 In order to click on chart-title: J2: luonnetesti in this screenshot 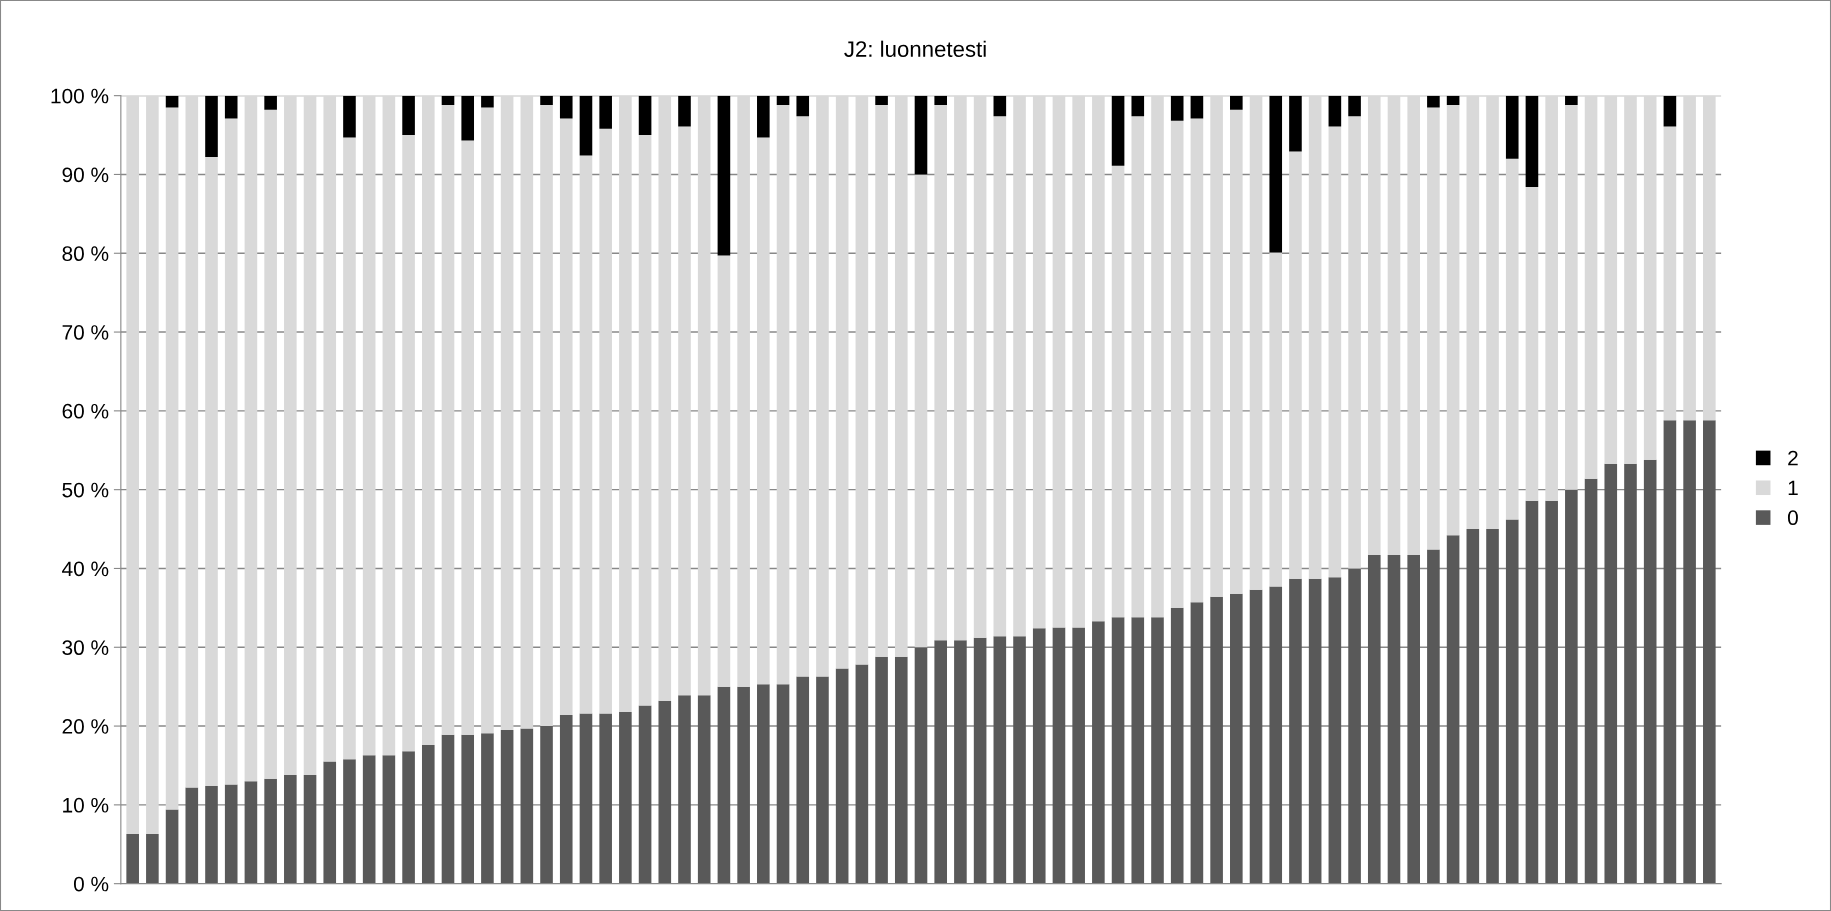, I will do `click(915, 48)`.